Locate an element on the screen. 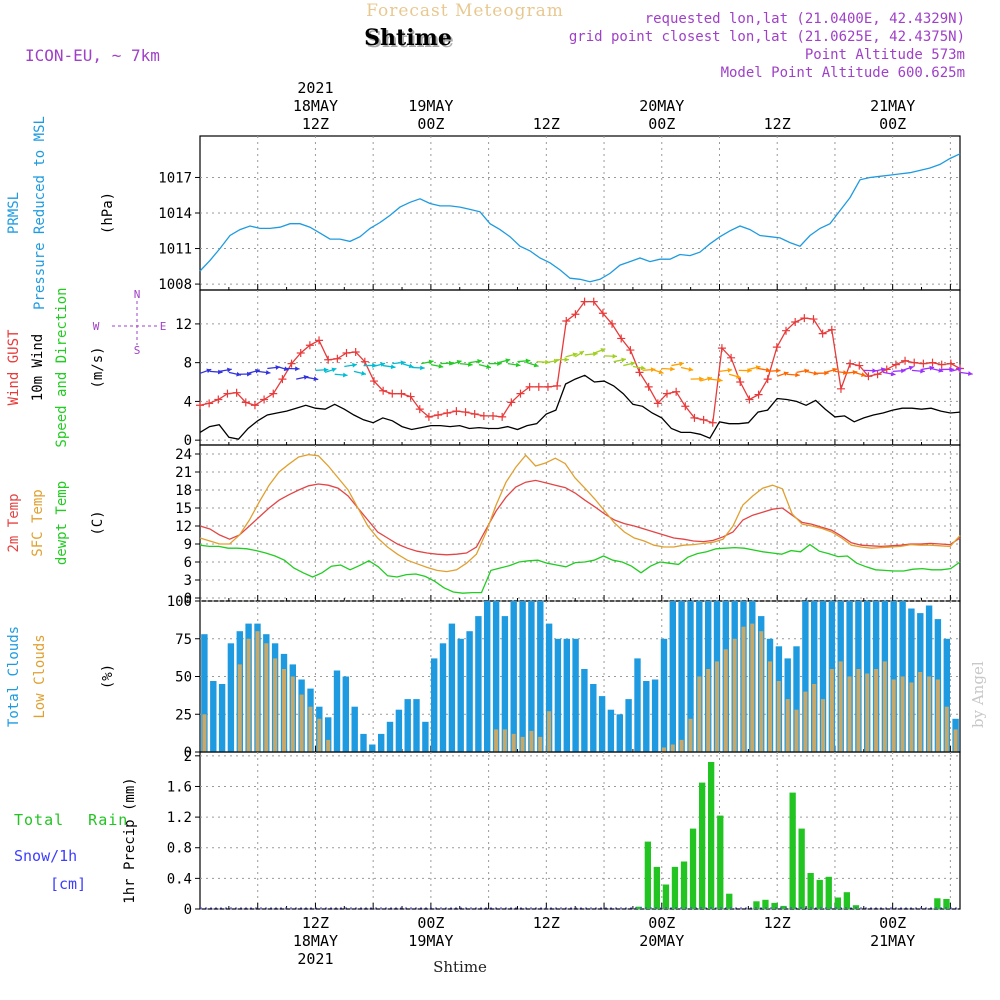  info-model-altitude: Model Point Altitude 600.625m is located at coordinates (843, 73).